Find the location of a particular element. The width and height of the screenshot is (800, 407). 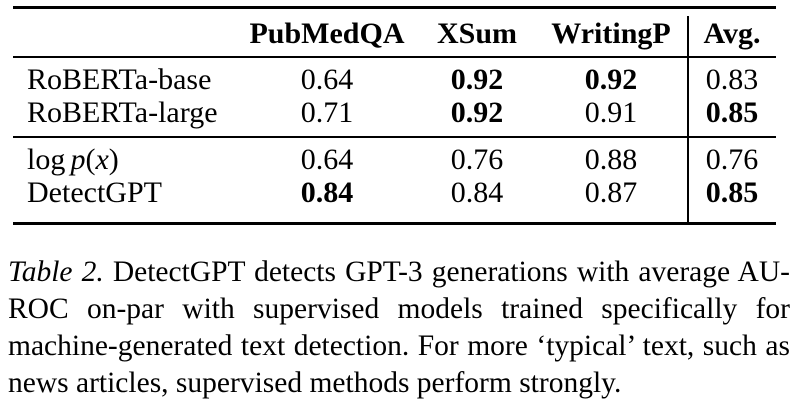

mid-rule is located at coordinates (394, 137).